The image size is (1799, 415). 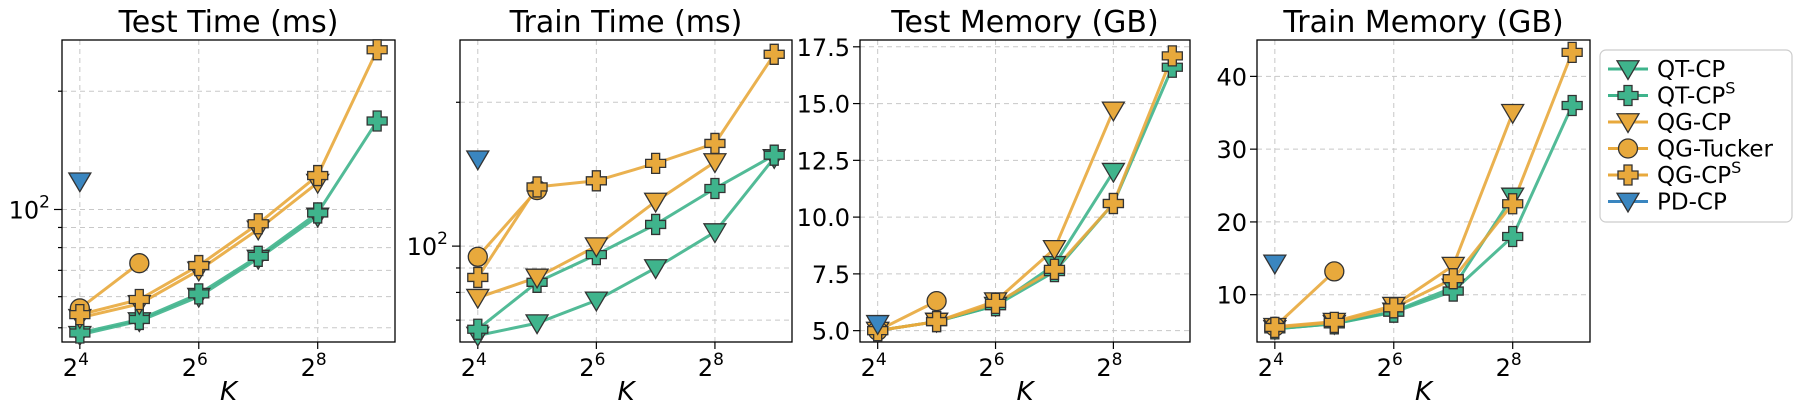 What do you see at coordinates (1691, 70) in the screenshot?
I see `legend-label: QT-CP` at bounding box center [1691, 70].